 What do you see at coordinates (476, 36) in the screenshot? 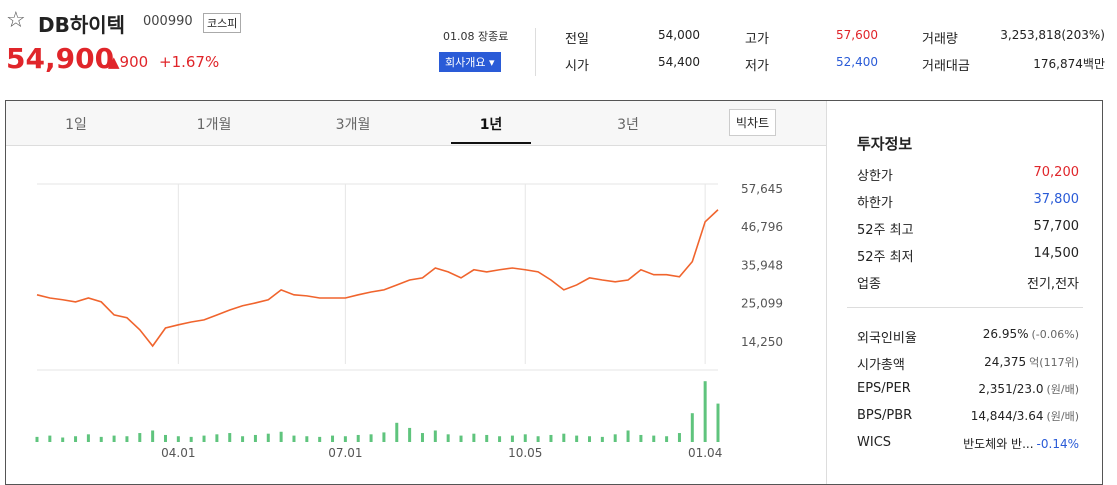
I see `market-status: 01.08 장종료` at bounding box center [476, 36].